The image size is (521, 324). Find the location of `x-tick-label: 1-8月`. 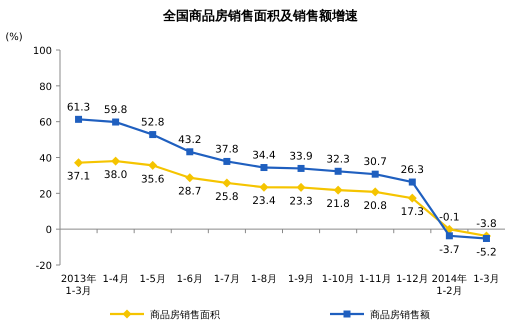

x-tick-label: 1-8月 is located at coordinates (264, 279).